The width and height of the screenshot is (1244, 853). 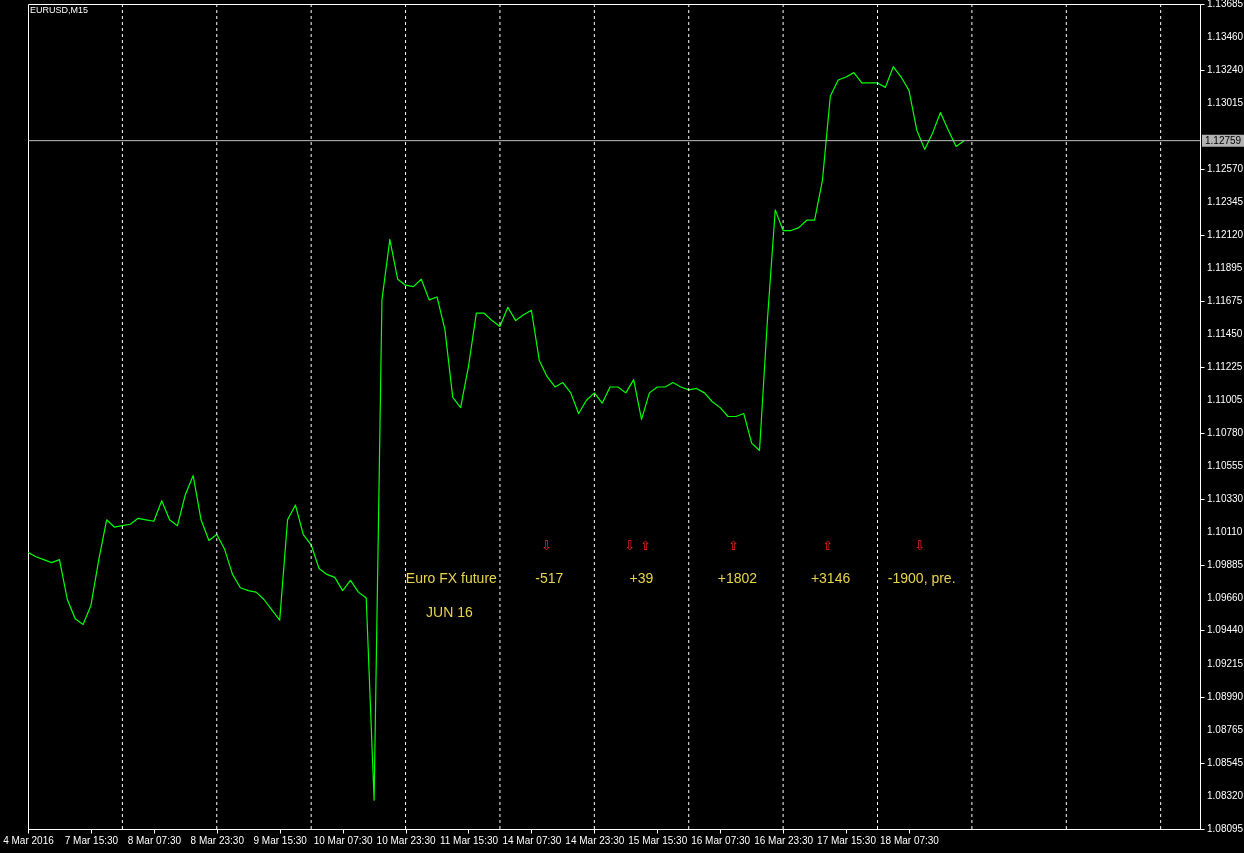 I want to click on x-tick-label: 10 Mar 23:30, so click(x=406, y=840).